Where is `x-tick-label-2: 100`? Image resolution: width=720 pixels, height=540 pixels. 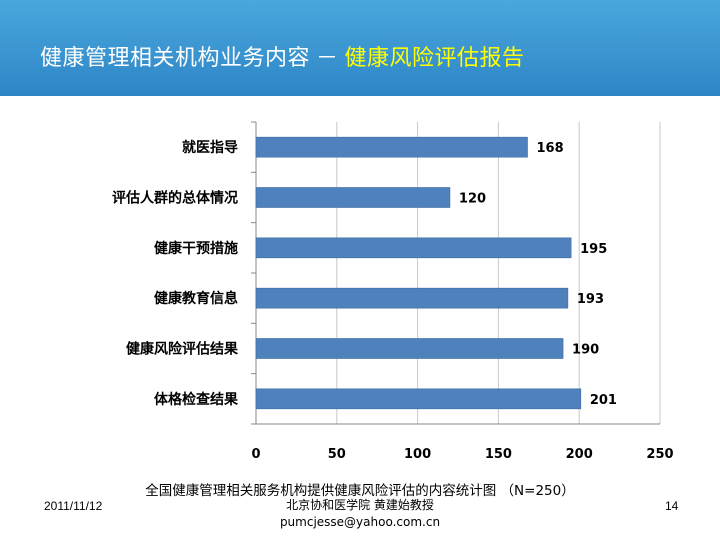 x-tick-label-2: 100 is located at coordinates (417, 454).